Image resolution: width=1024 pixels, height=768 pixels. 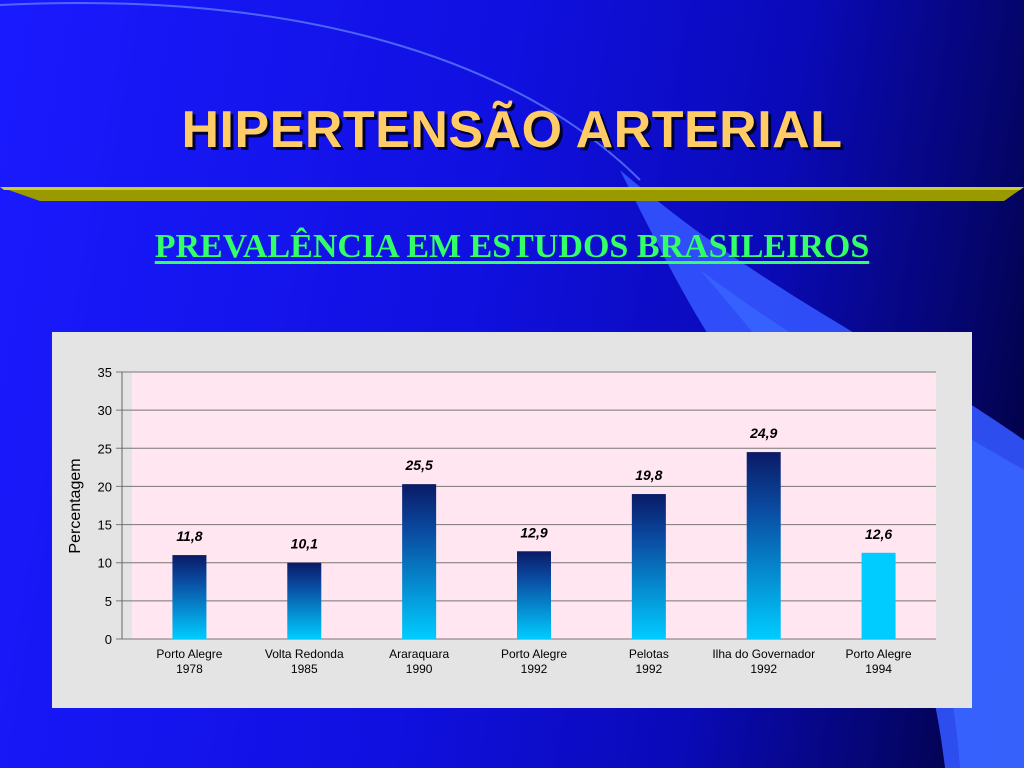 I want to click on y-tick-label: 20, so click(x=105, y=486).